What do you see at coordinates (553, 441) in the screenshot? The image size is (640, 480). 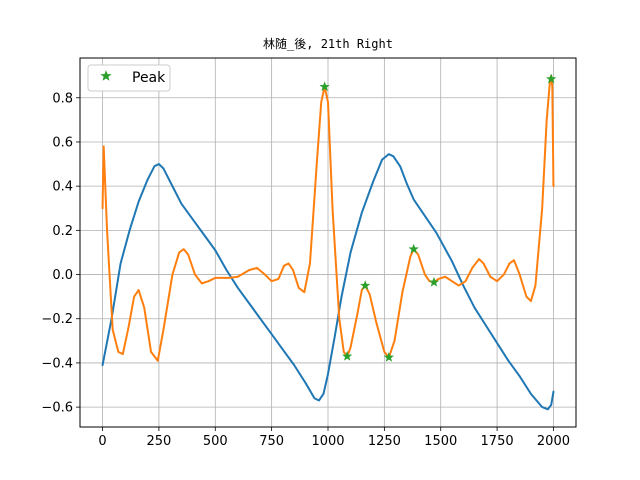 I see `x-tick-label: 2000` at bounding box center [553, 441].